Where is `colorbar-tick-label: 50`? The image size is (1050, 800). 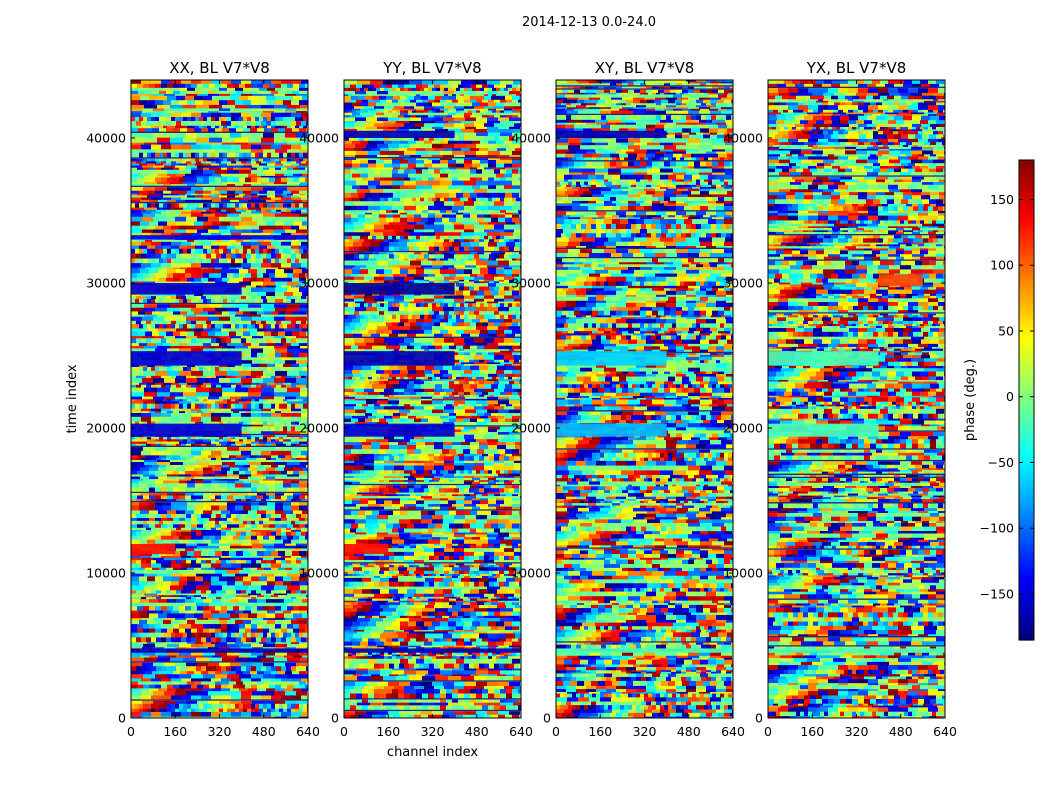
colorbar-tick-label: 50 is located at coordinates (1006, 330).